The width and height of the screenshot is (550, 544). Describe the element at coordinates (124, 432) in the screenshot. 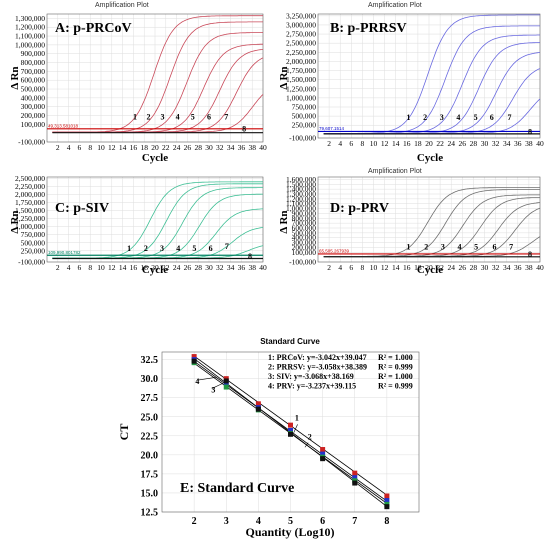

I see `y-axis-label: CT` at that location.